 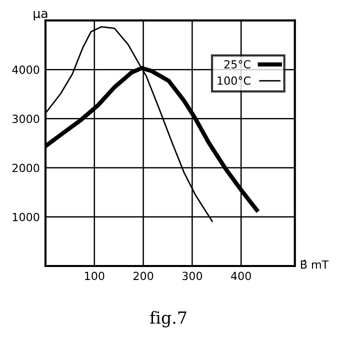 I want to click on legend-label: 100°C, so click(x=234, y=80).